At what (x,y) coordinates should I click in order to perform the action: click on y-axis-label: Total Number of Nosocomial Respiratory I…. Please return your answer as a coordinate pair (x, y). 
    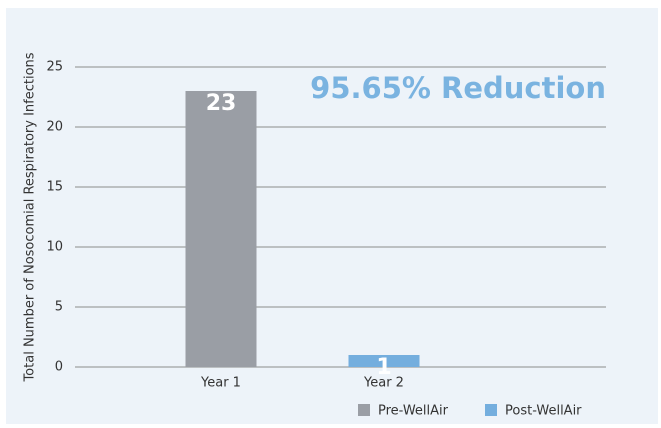
    Looking at the image, I should click on (30, 217).